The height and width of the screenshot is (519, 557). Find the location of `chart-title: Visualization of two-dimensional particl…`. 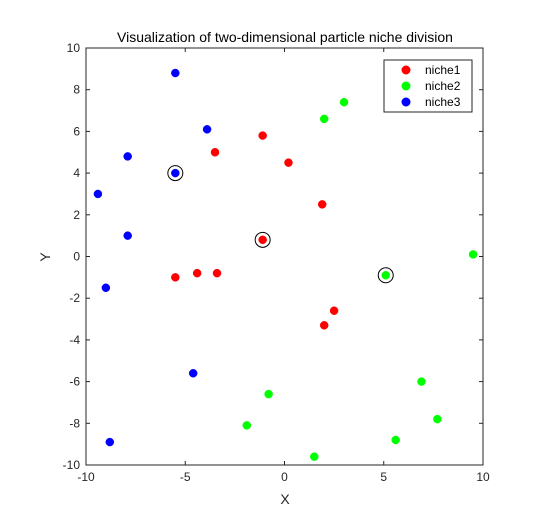

chart-title: Visualization of two-dimensional particl… is located at coordinates (285, 37).